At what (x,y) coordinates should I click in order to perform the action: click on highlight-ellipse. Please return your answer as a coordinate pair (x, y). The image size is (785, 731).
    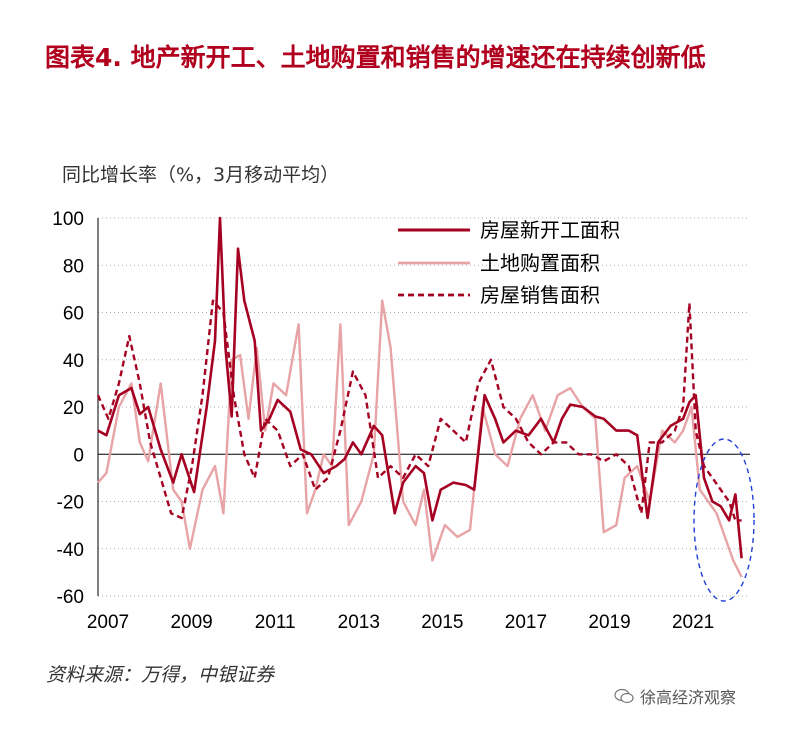
    Looking at the image, I should click on (724, 520).